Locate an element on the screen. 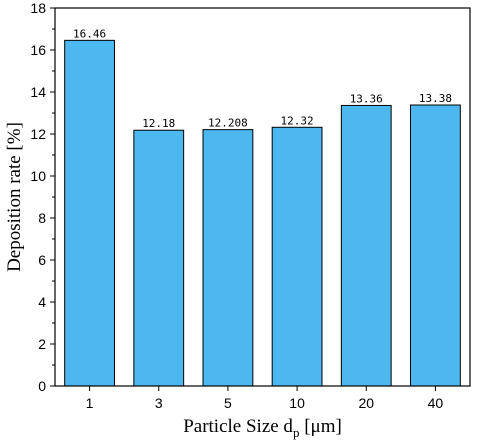 This screenshot has width=484, height=441. y-tick-label: 16 is located at coordinates (38, 50).